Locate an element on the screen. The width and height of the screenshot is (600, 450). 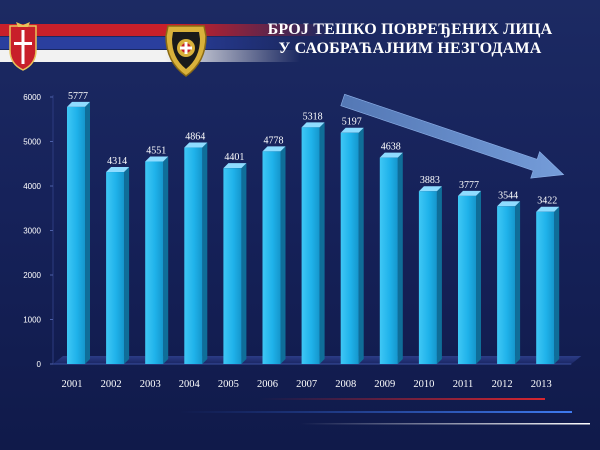
x-tick-label: 2007 is located at coordinates (306, 384).